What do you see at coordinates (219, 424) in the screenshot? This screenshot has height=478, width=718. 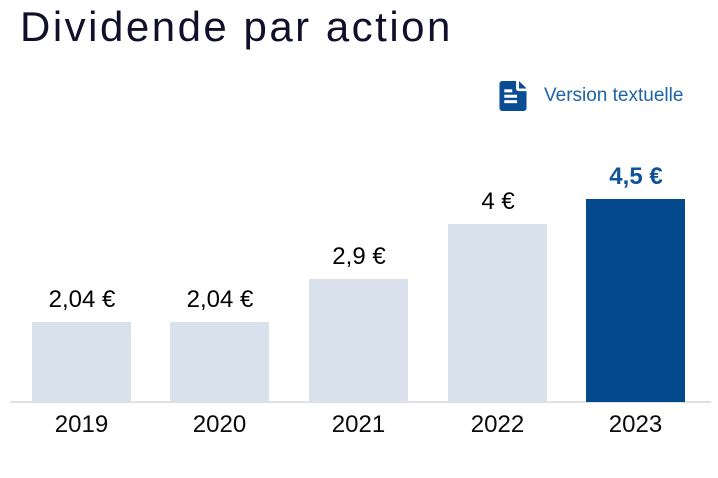 I see `x-tick-2020: 2020` at bounding box center [219, 424].